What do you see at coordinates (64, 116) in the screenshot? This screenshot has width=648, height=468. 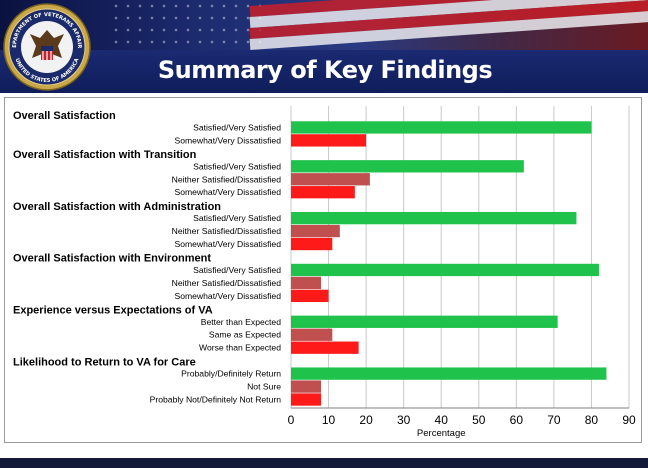 I see `group-heading: Overall Satisfaction` at bounding box center [64, 116].